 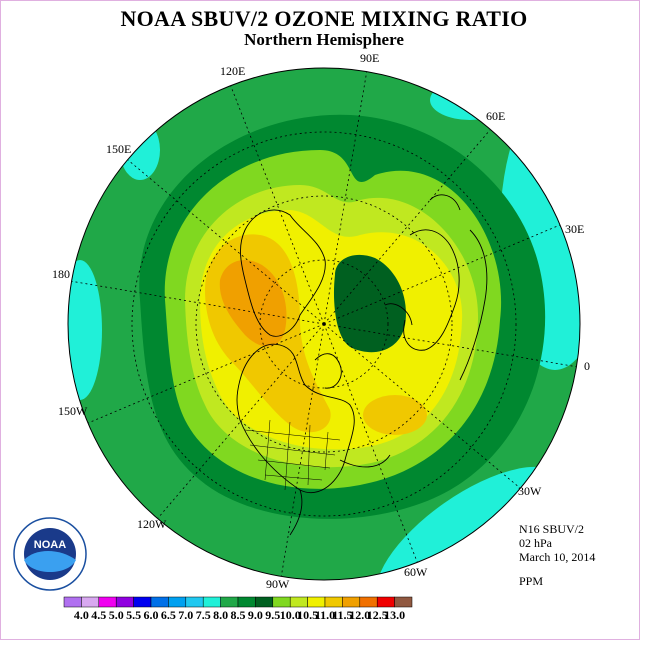 What do you see at coordinates (116, 615) in the screenshot?
I see `colorbar-tick-label: 5.0` at bounding box center [116, 615].